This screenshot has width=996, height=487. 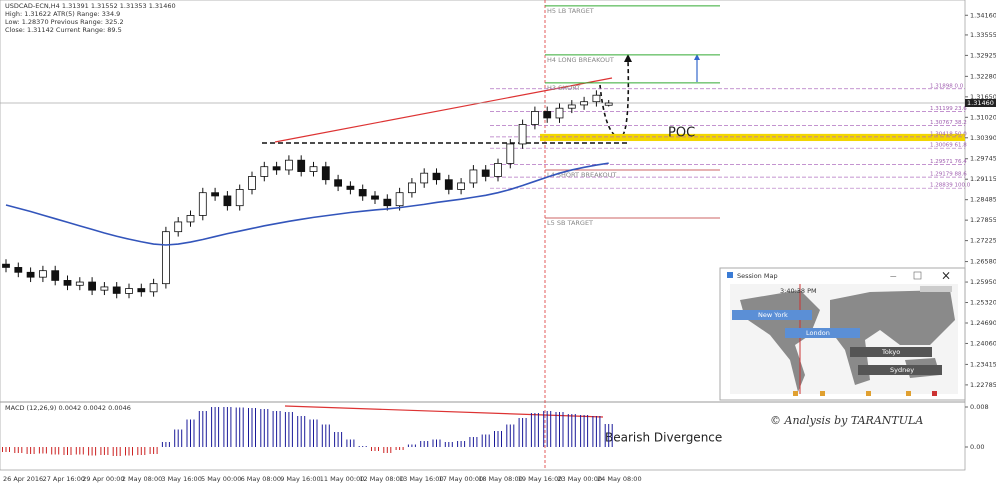 I want to click on y-tick-label: 1.27855, so click(x=983, y=220).